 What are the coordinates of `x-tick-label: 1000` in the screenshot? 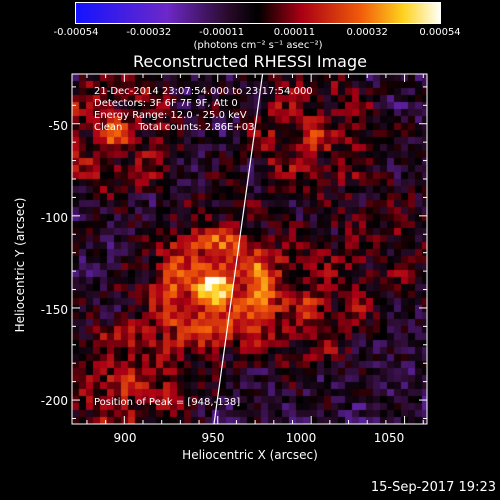 It's located at (301, 438).